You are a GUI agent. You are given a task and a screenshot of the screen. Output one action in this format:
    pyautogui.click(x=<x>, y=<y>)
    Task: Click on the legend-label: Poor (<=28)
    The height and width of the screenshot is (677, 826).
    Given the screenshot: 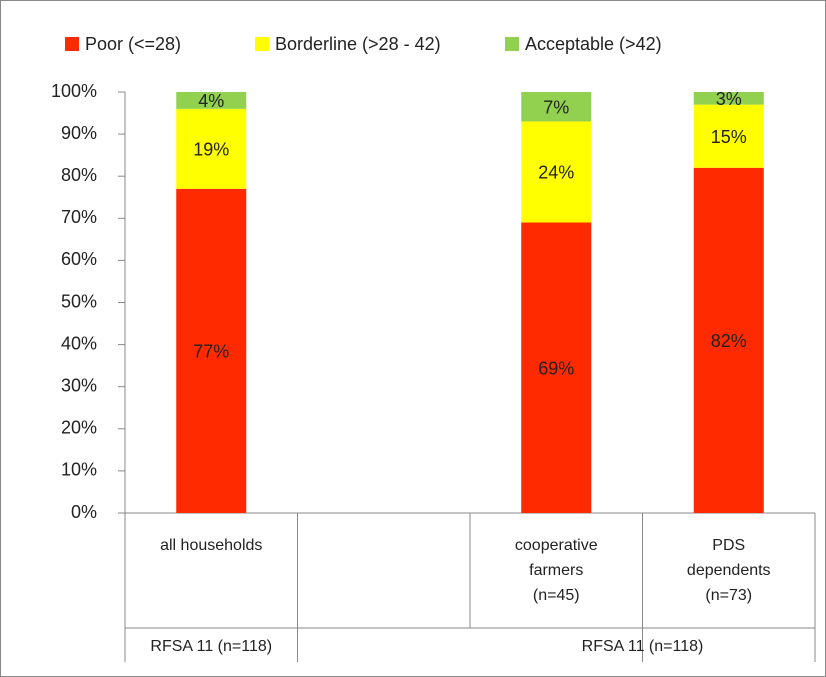 What is the action you would take?
    pyautogui.click(x=133, y=44)
    